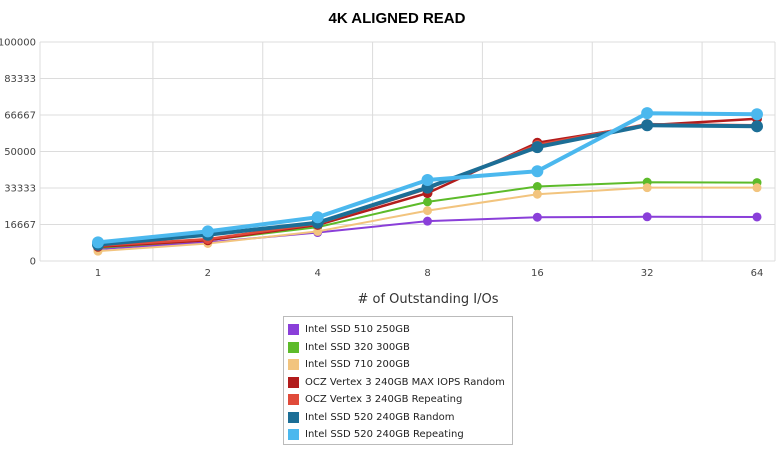  I want to click on x-tick-label: 16, so click(537, 273).